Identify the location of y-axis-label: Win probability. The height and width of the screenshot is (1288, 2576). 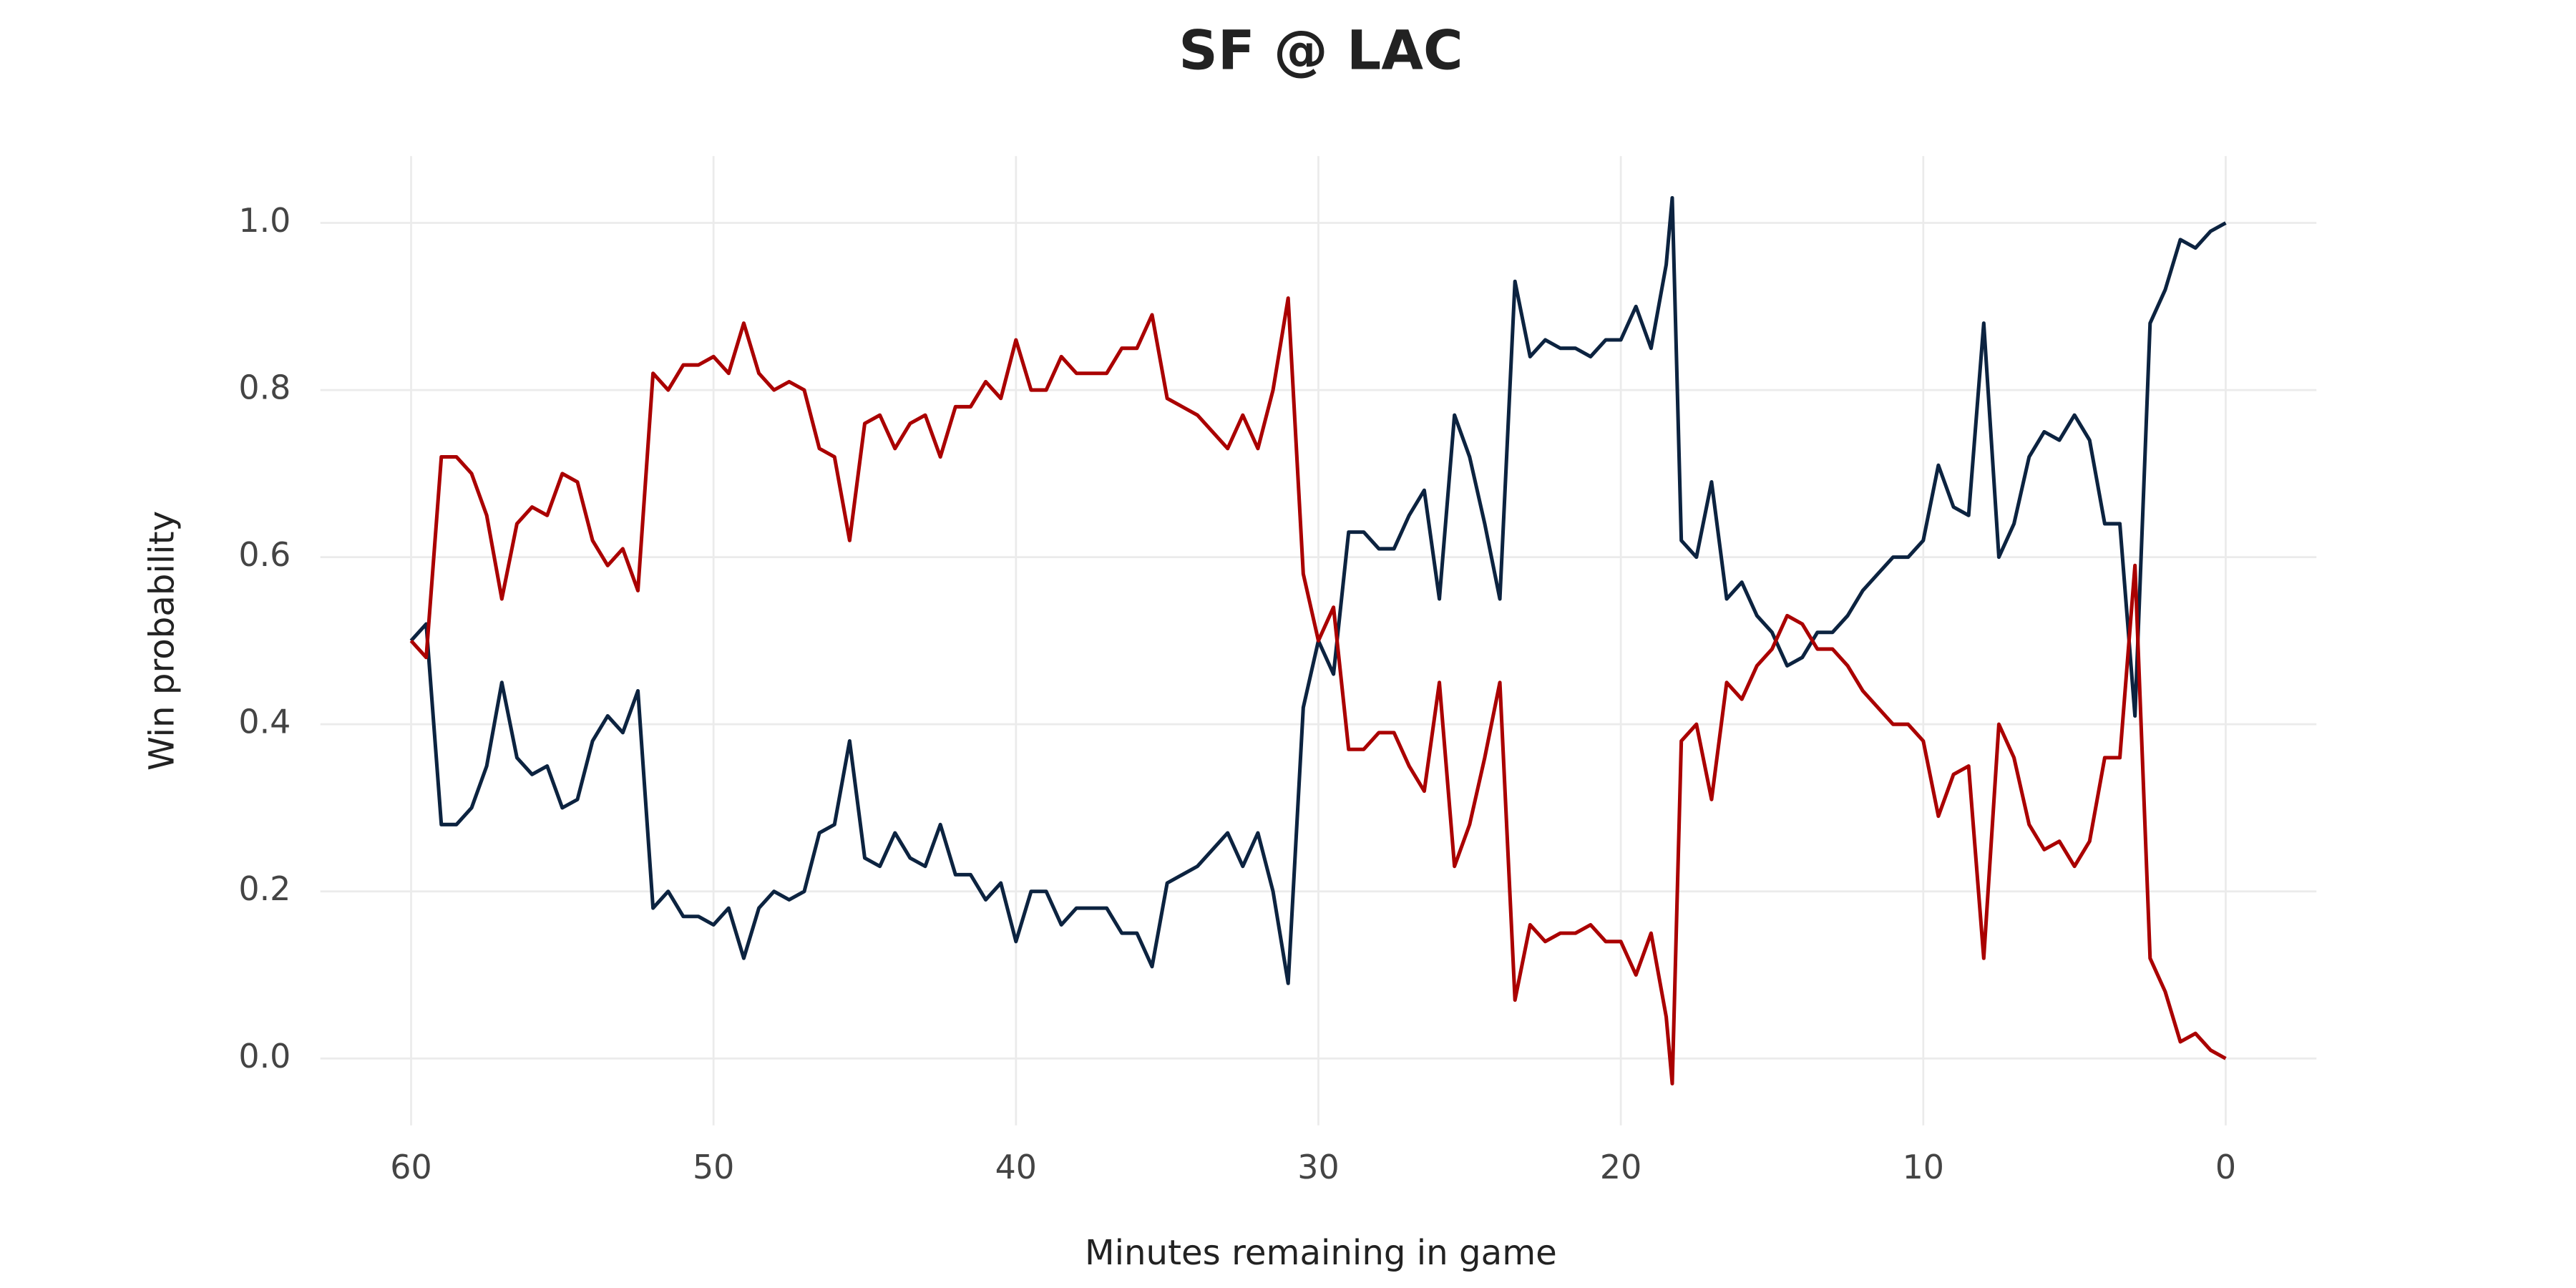
(162, 641).